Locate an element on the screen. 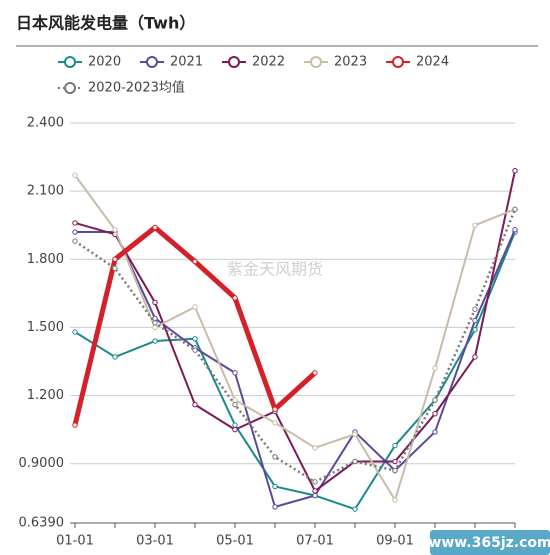  x-tick-label: 03-01 is located at coordinates (155, 541).